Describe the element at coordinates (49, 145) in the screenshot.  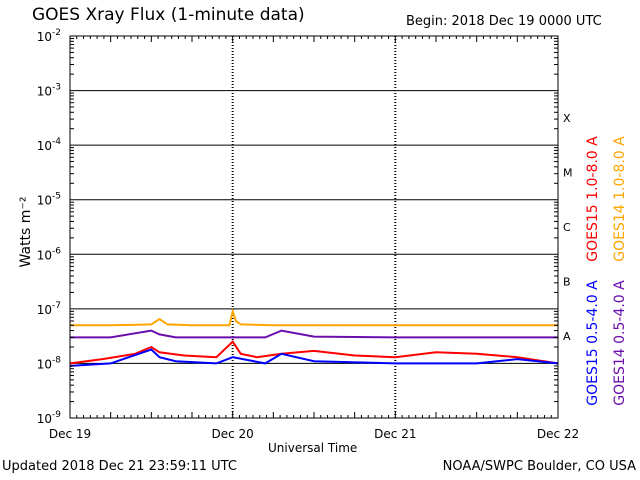
I see `y-tick-label: 10⁻⁴` at that location.